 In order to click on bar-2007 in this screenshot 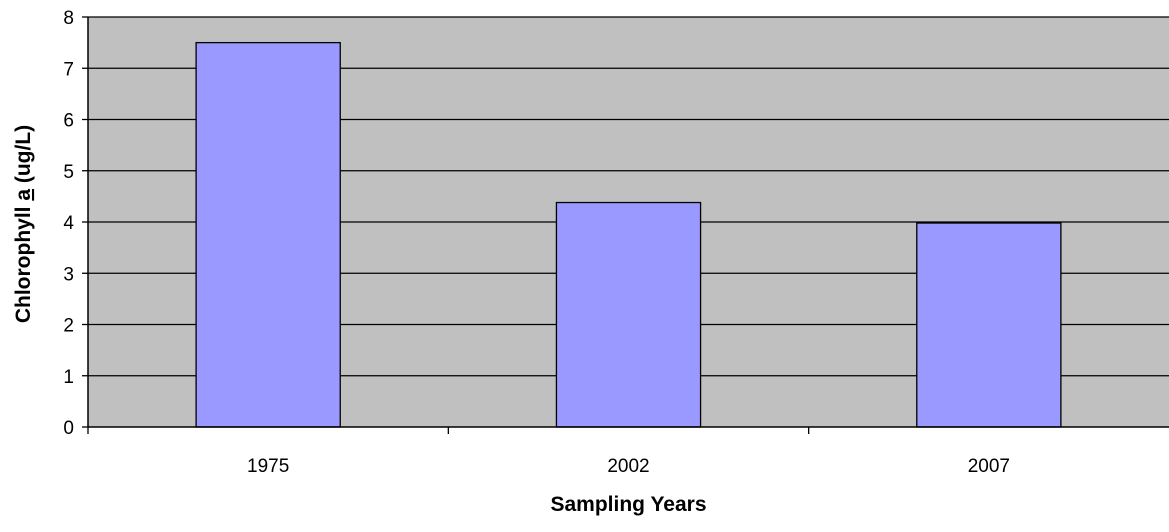, I will do `click(989, 325)`.